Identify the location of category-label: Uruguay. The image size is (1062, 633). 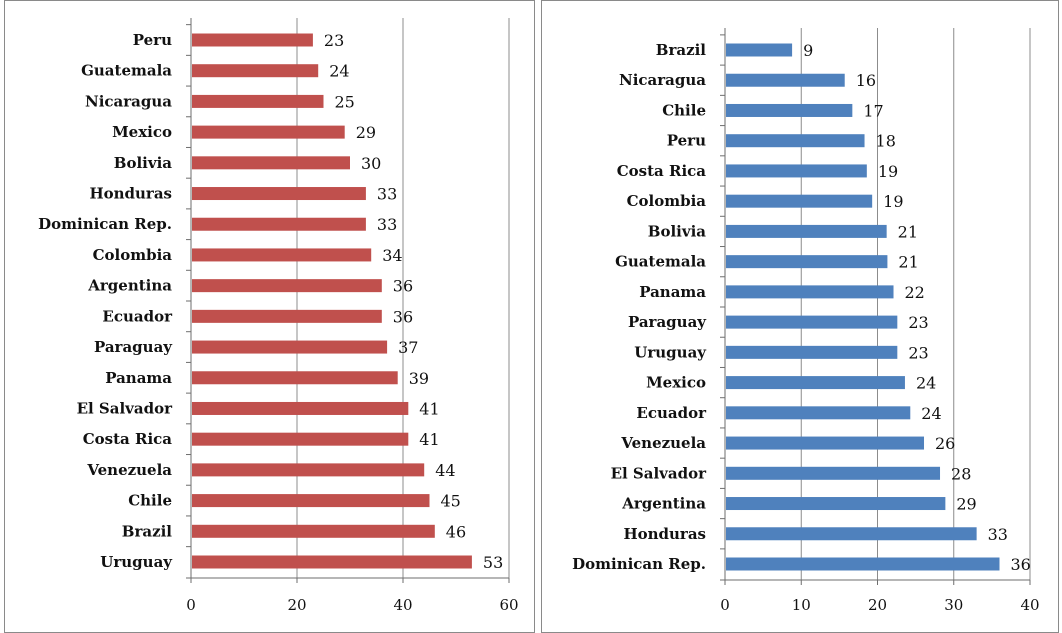
(670, 352).